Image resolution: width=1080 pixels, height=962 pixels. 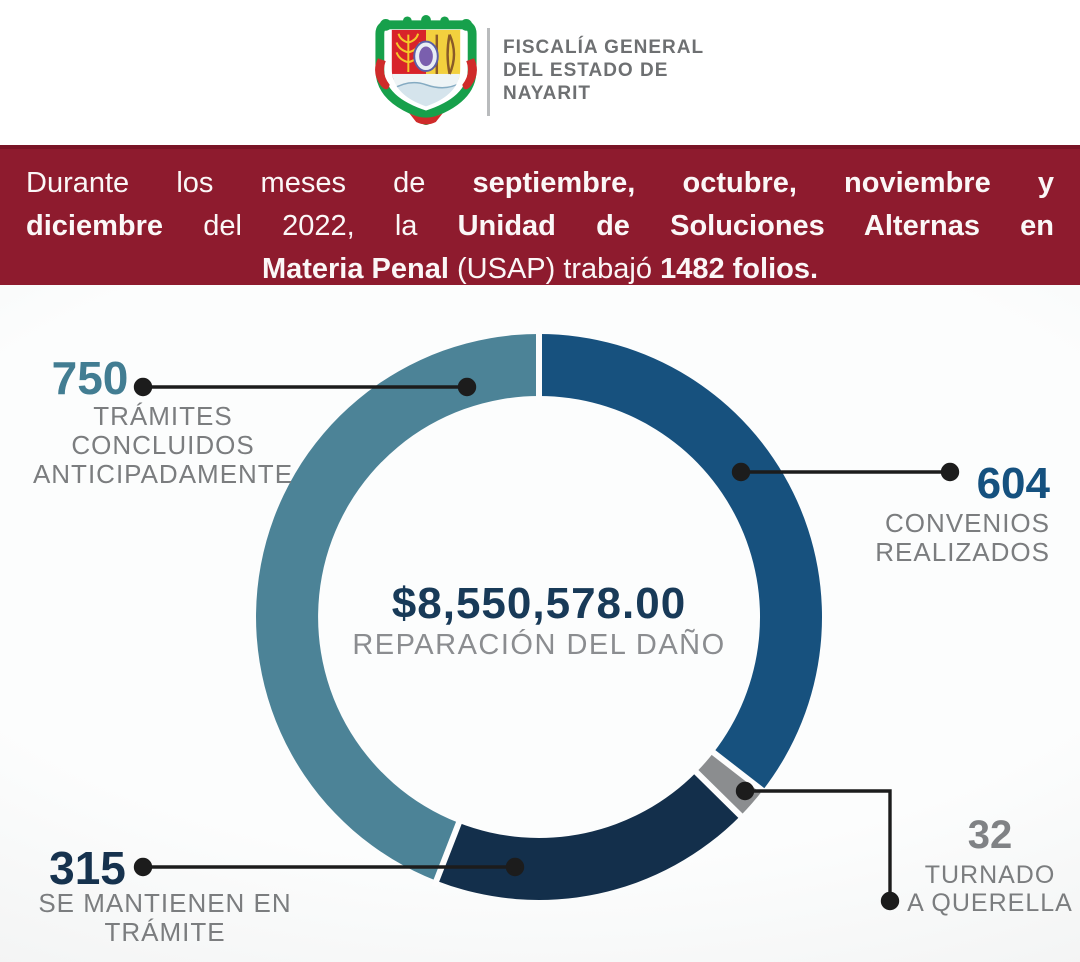 What do you see at coordinates (990, 875) in the screenshot?
I see `callout-label-line: TURNADO` at bounding box center [990, 875].